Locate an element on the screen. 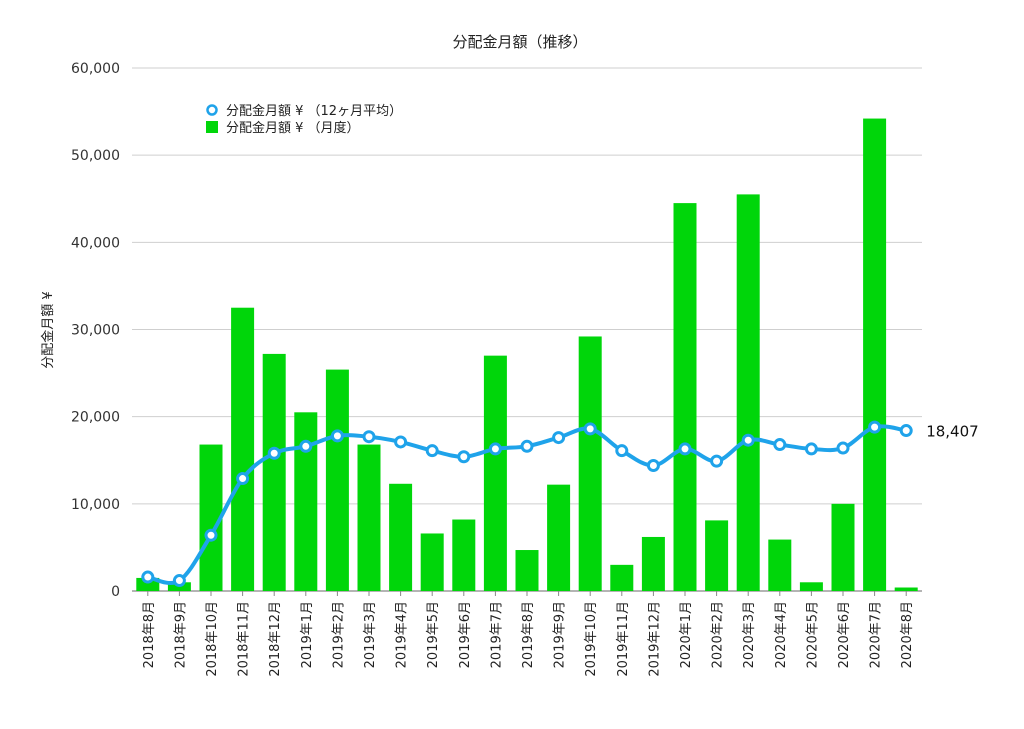 The image size is (1024, 729). y-tick-label: 60,000 is located at coordinates (95, 69).